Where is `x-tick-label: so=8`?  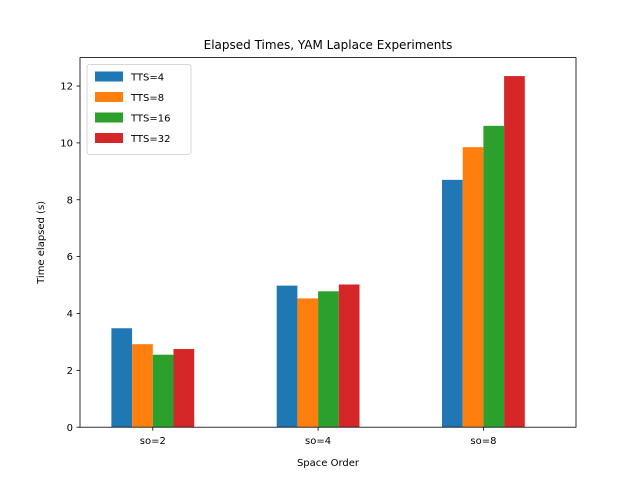 x-tick-label: so=8 is located at coordinates (483, 441).